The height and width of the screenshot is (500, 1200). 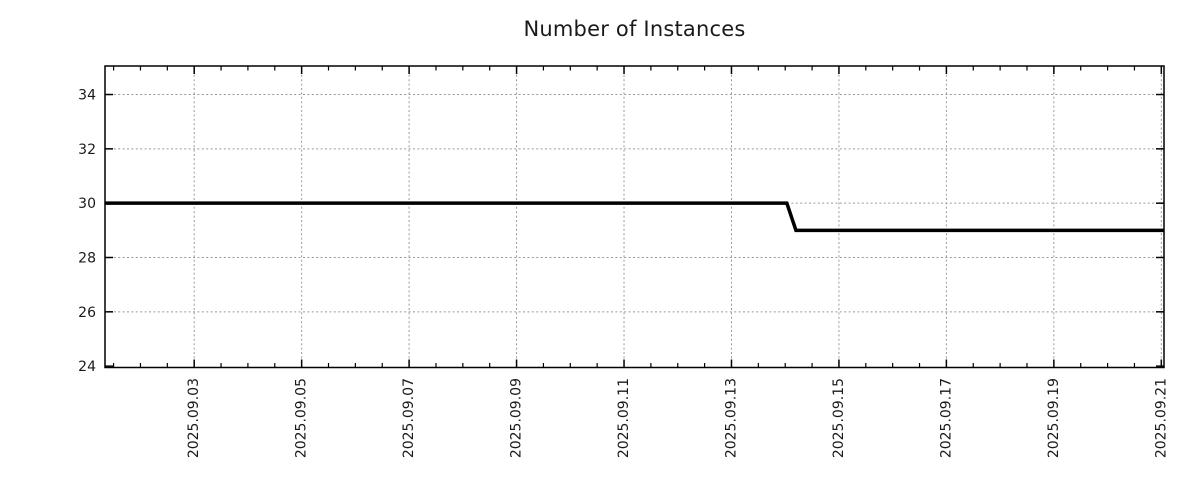 What do you see at coordinates (946, 418) in the screenshot?
I see `x-tick-label: 2025.09.17` at bounding box center [946, 418].